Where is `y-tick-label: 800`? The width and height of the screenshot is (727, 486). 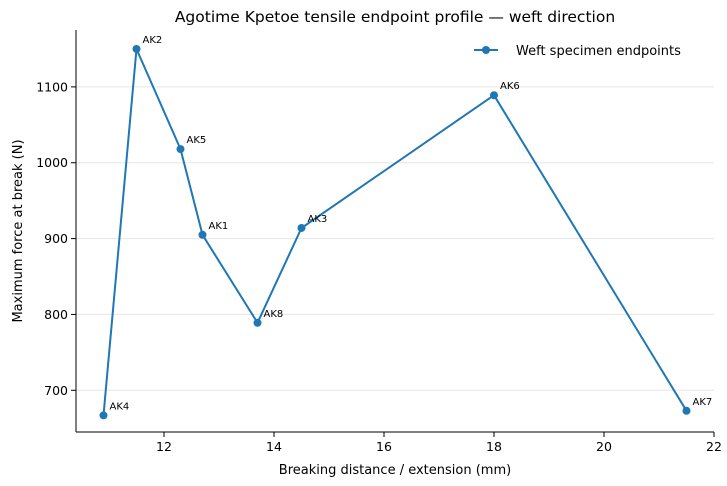 y-tick-label: 800 is located at coordinates (56, 314).